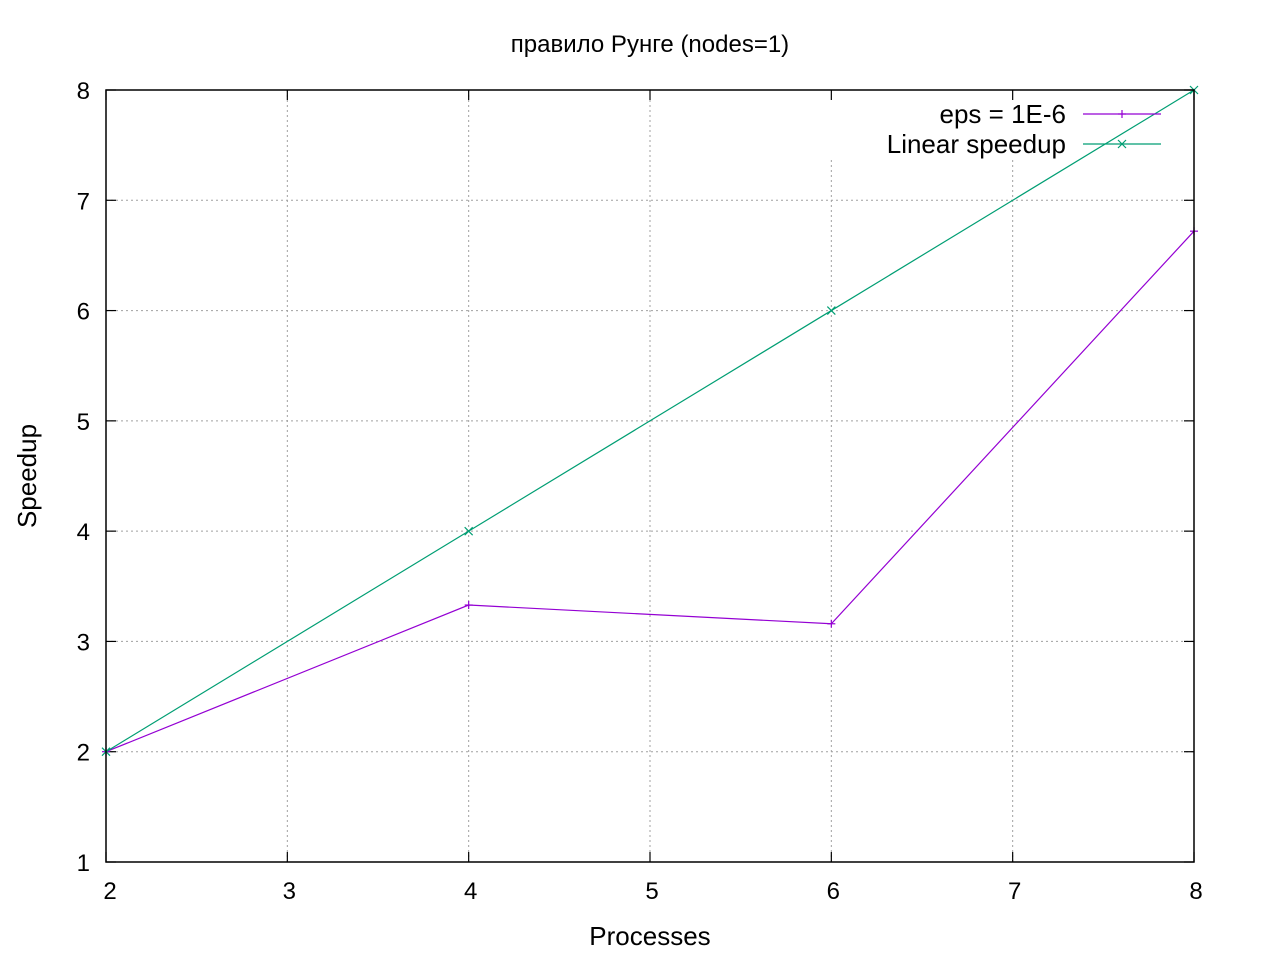 This screenshot has width=1280, height=965. Describe the element at coordinates (1003, 114) in the screenshot. I see `legend-label: eps = 1E-6` at that location.